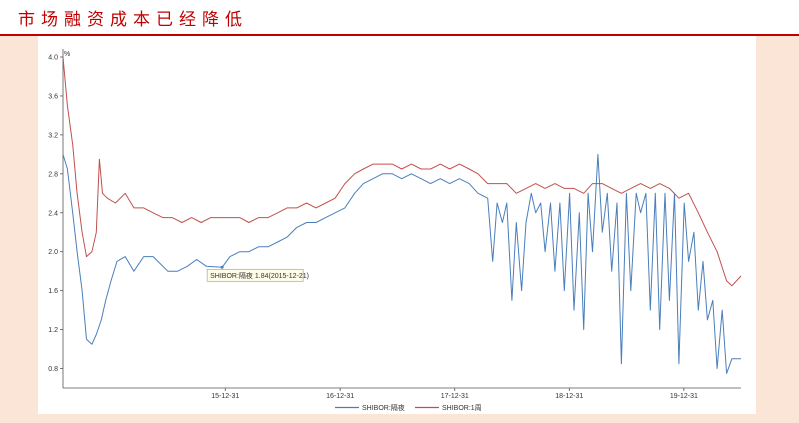 Image resolution: width=799 pixels, height=423 pixels. What do you see at coordinates (408, 407) in the screenshot?
I see `chart-legend: SHIBOR:隔夜 SHIBOR:1周` at bounding box center [408, 407].